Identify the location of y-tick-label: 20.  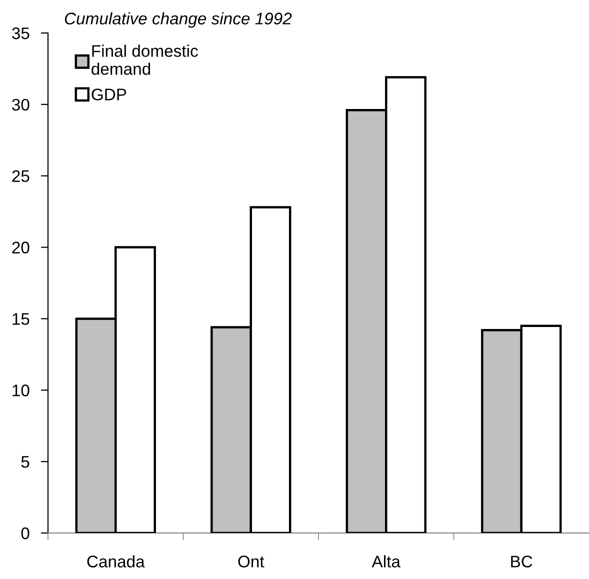
(21, 248).